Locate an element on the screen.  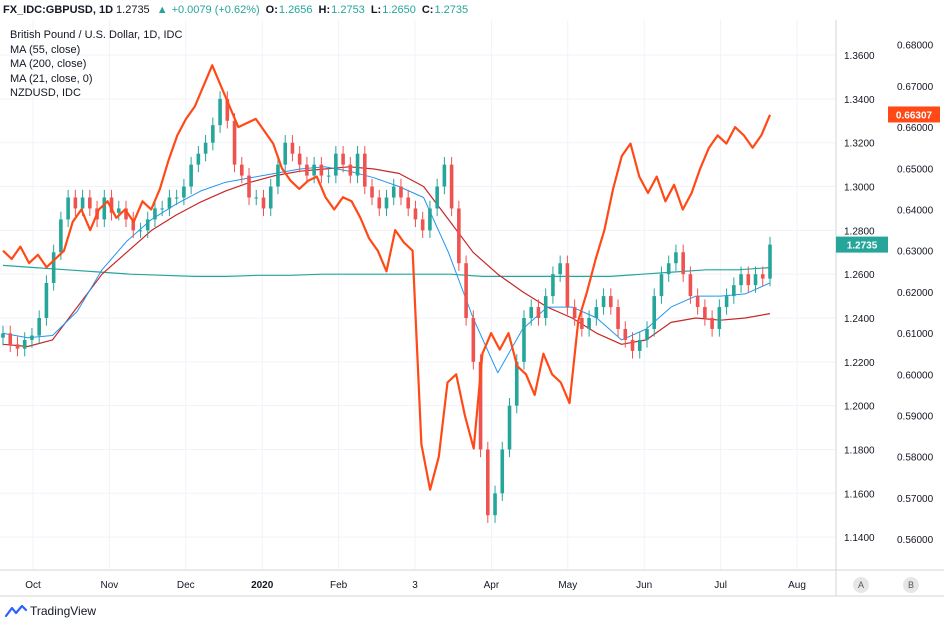
legend-ma200: MA (200, close) is located at coordinates (48, 64).